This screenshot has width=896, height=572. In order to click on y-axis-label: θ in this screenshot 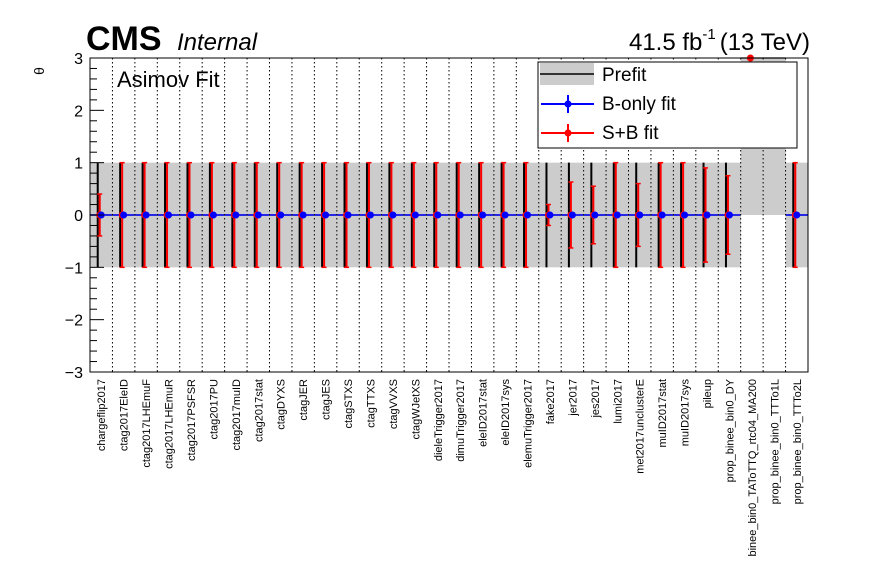, I will do `click(39, 71)`.